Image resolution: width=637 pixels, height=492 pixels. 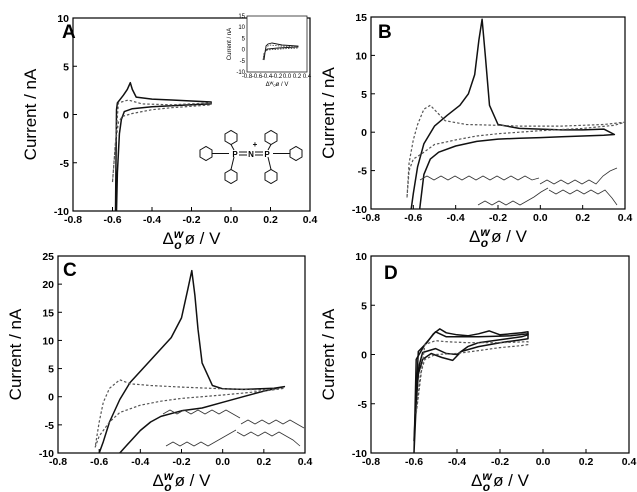 What do you see at coordinates (231, 176) in the screenshot?
I see `phenyl-ring-bottom-left` at bounding box center [231, 176].